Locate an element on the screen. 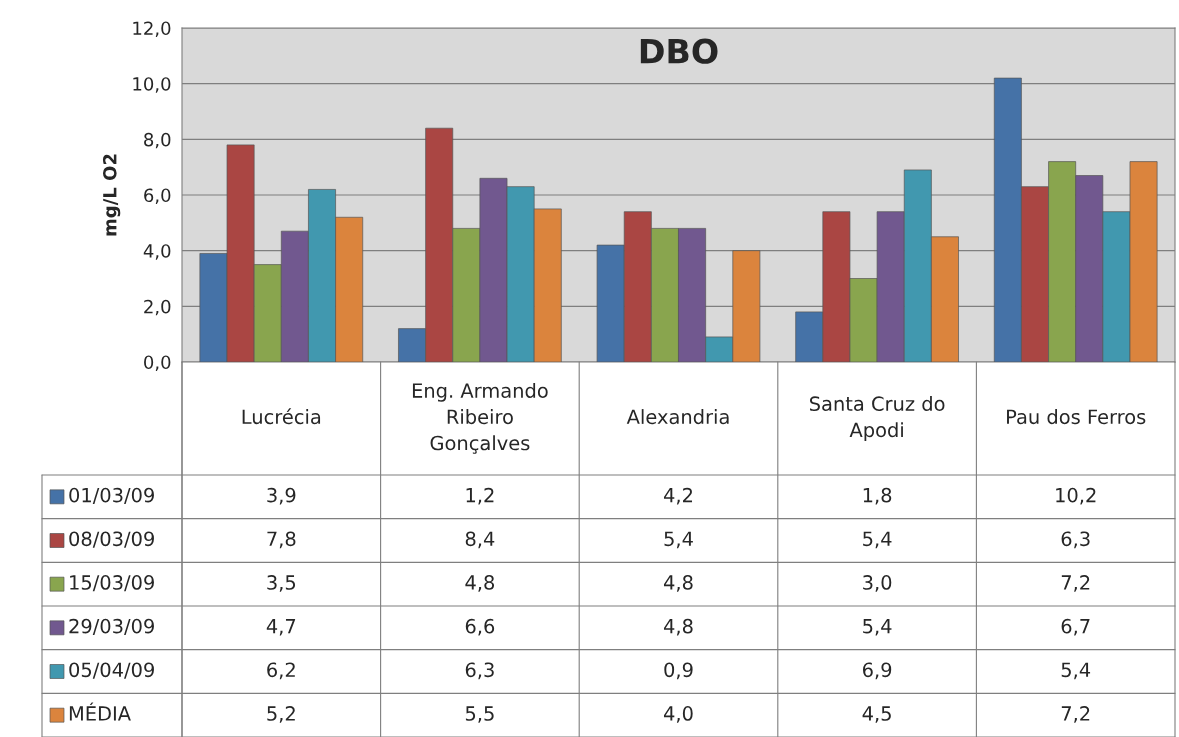  data-label: 3,0 is located at coordinates (877, 583).